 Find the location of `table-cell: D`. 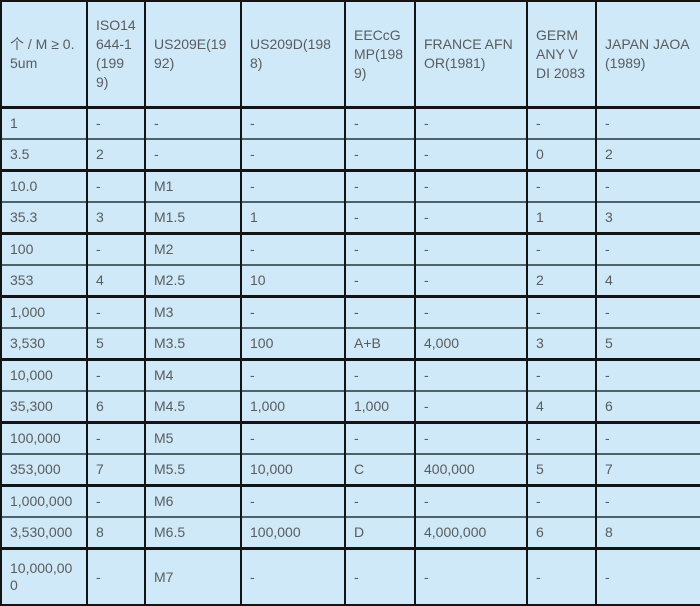

table-cell: D is located at coordinates (380, 532).